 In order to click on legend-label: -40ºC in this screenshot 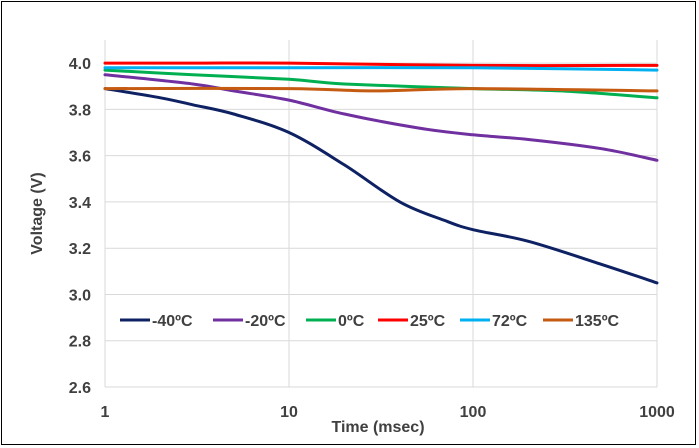, I will do `click(172, 321)`.